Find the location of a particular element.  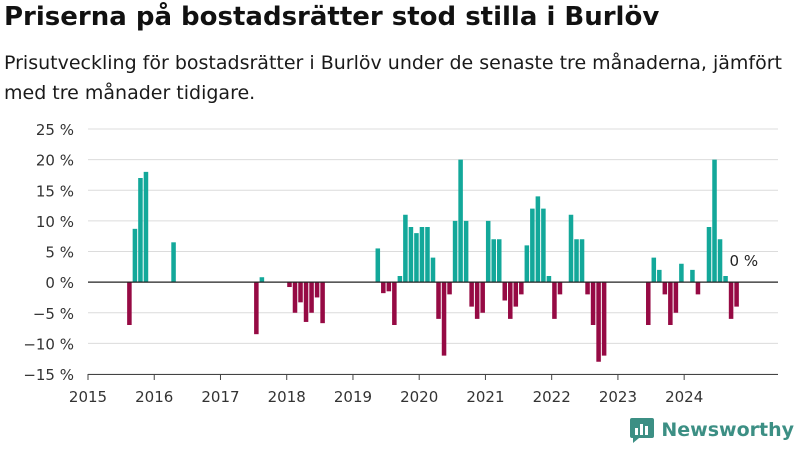

y-axis-labels: −15 % −10 % −5 % 0 % 5 % 10 % 15 % 20 % 25 % is located at coordinates (48, 252).